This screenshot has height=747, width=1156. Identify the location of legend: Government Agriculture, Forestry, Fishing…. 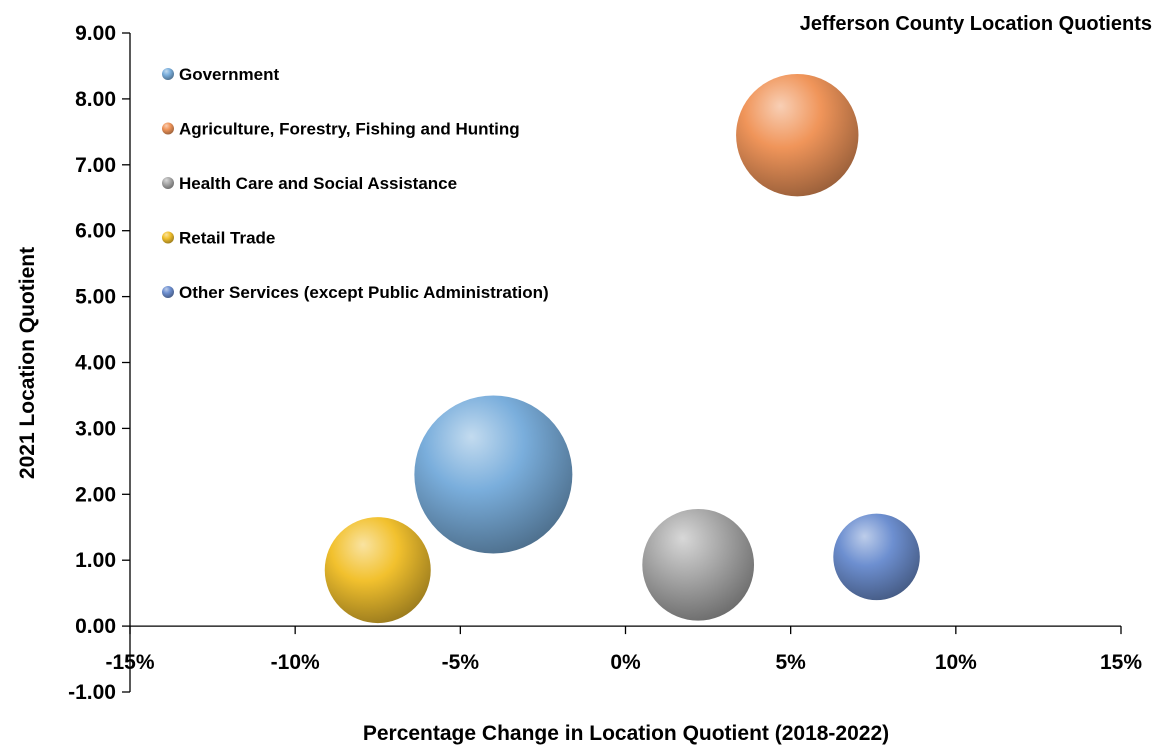
(355, 183).